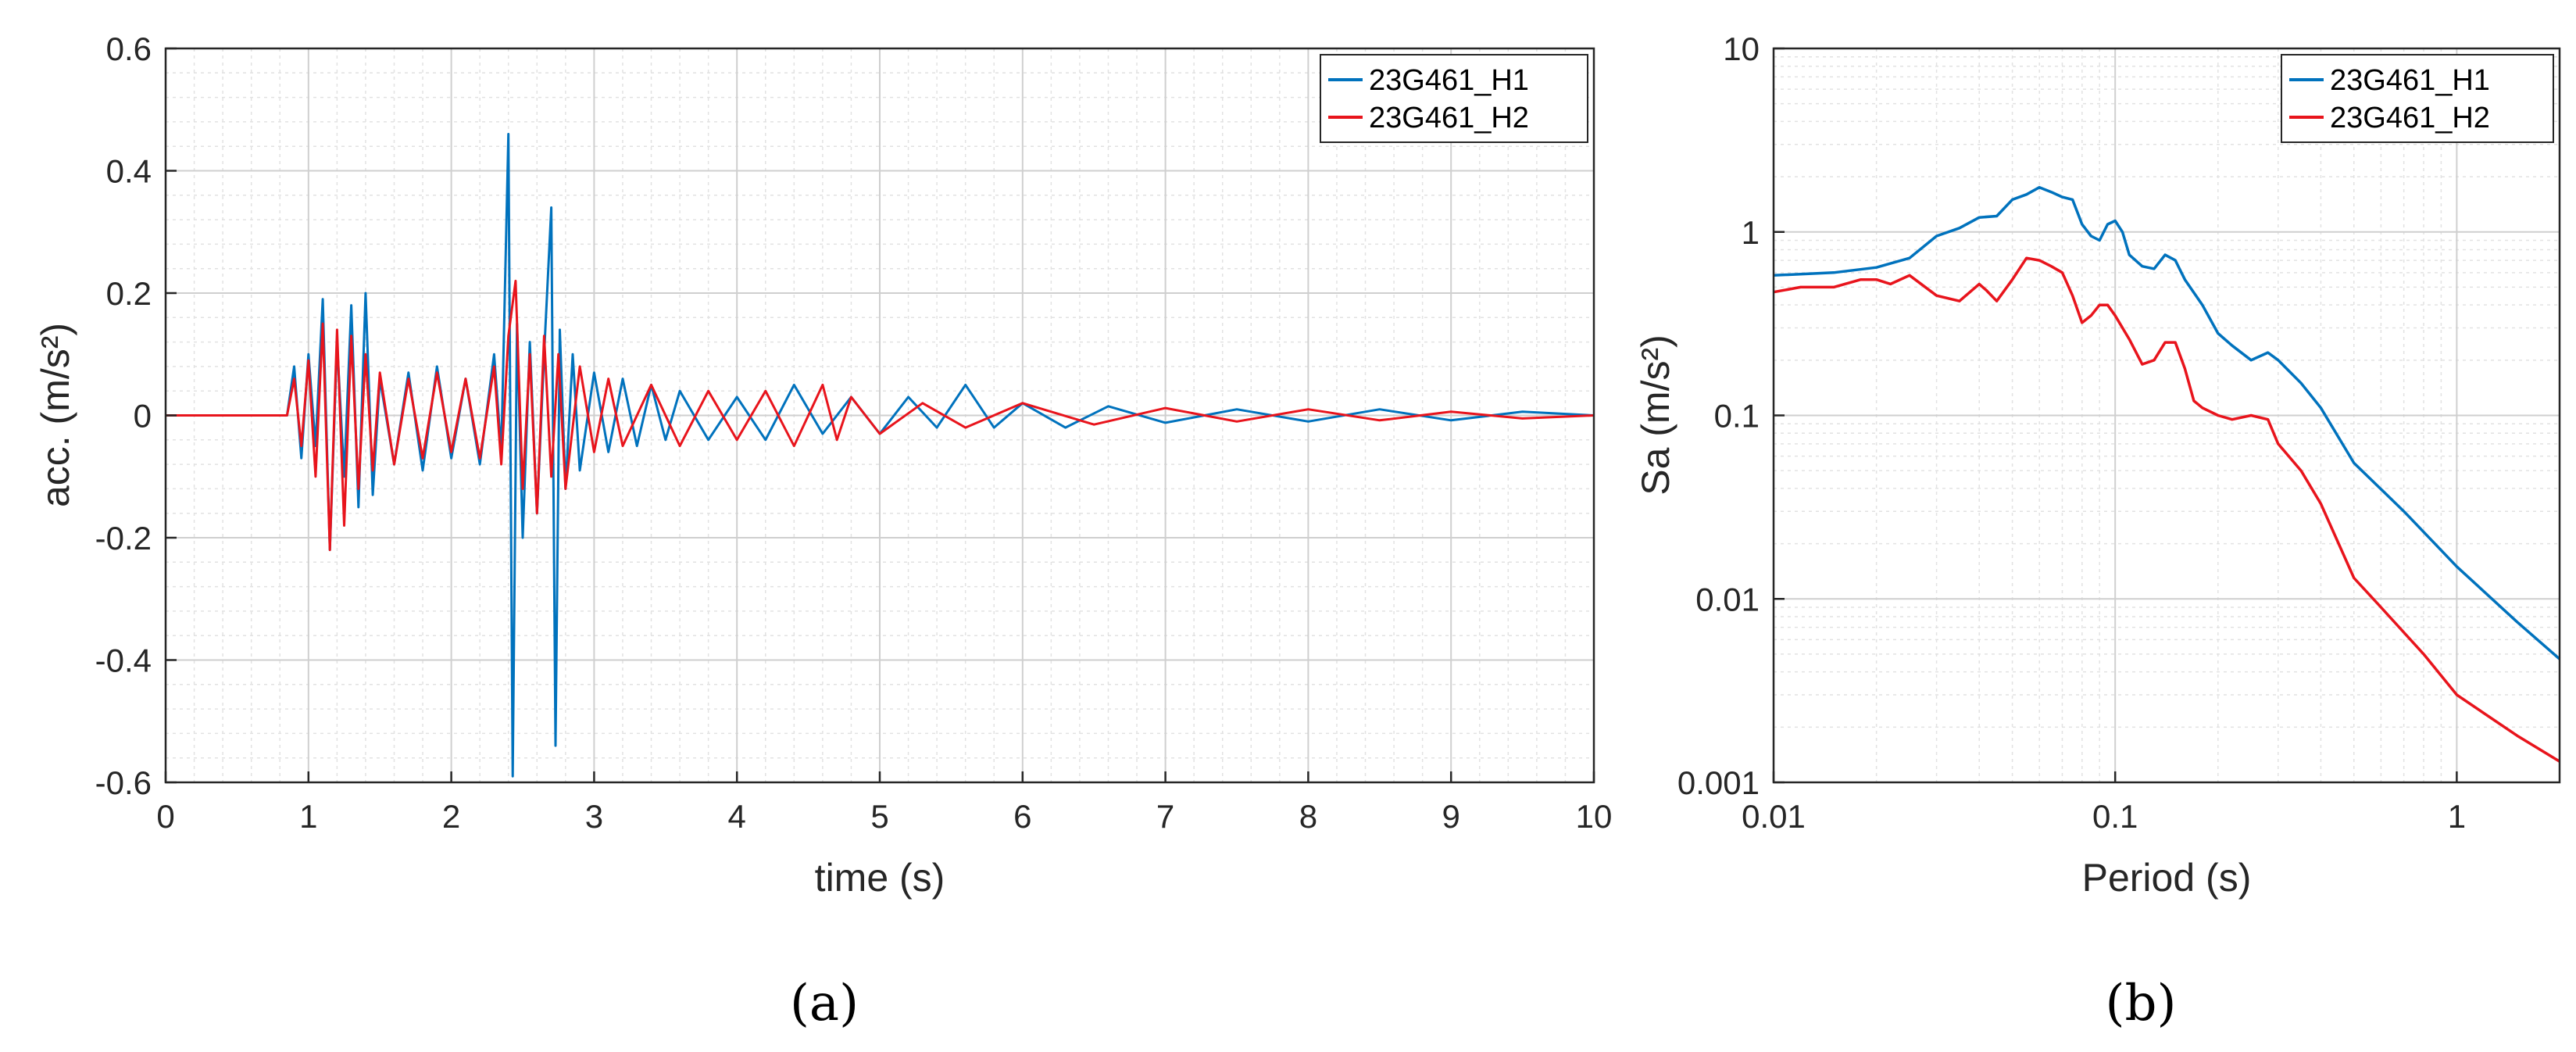 This screenshot has height=1052, width=2576. What do you see at coordinates (737, 816) in the screenshot?
I see `x-tick-label: 4` at bounding box center [737, 816].